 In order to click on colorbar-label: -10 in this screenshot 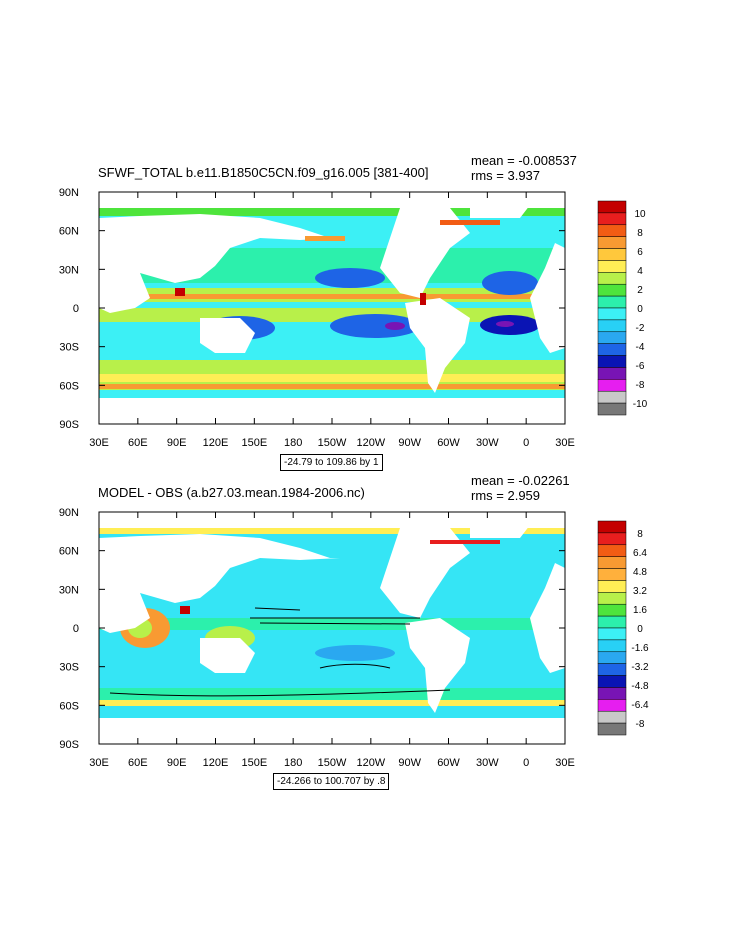, I will do `click(640, 404)`.